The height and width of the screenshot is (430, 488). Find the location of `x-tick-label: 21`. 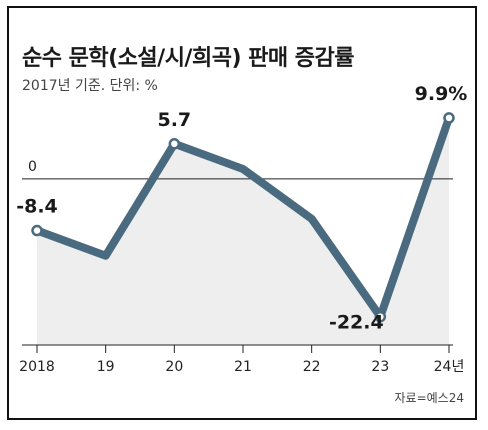

x-tick-label: 21 is located at coordinates (243, 367).